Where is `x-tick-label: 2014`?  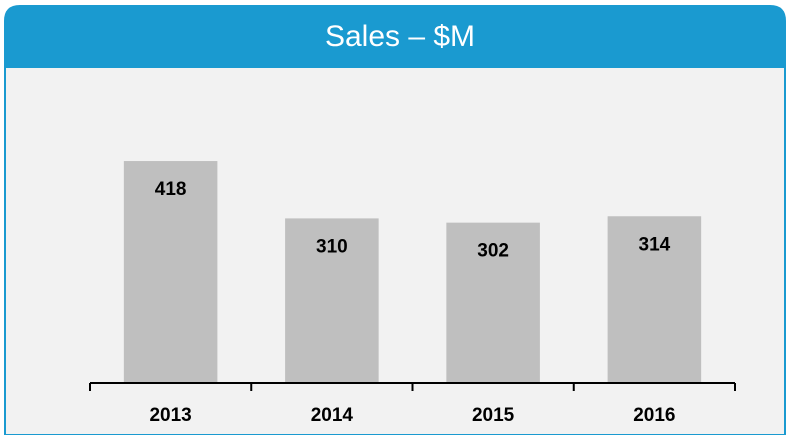 x-tick-label: 2014 is located at coordinates (332, 415).